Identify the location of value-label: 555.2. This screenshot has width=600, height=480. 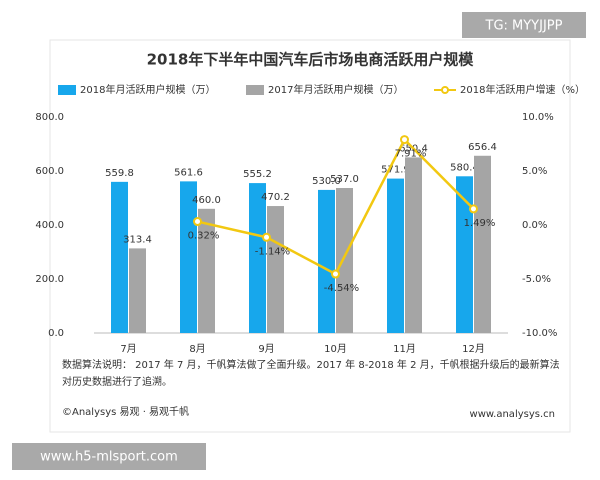
(257, 174).